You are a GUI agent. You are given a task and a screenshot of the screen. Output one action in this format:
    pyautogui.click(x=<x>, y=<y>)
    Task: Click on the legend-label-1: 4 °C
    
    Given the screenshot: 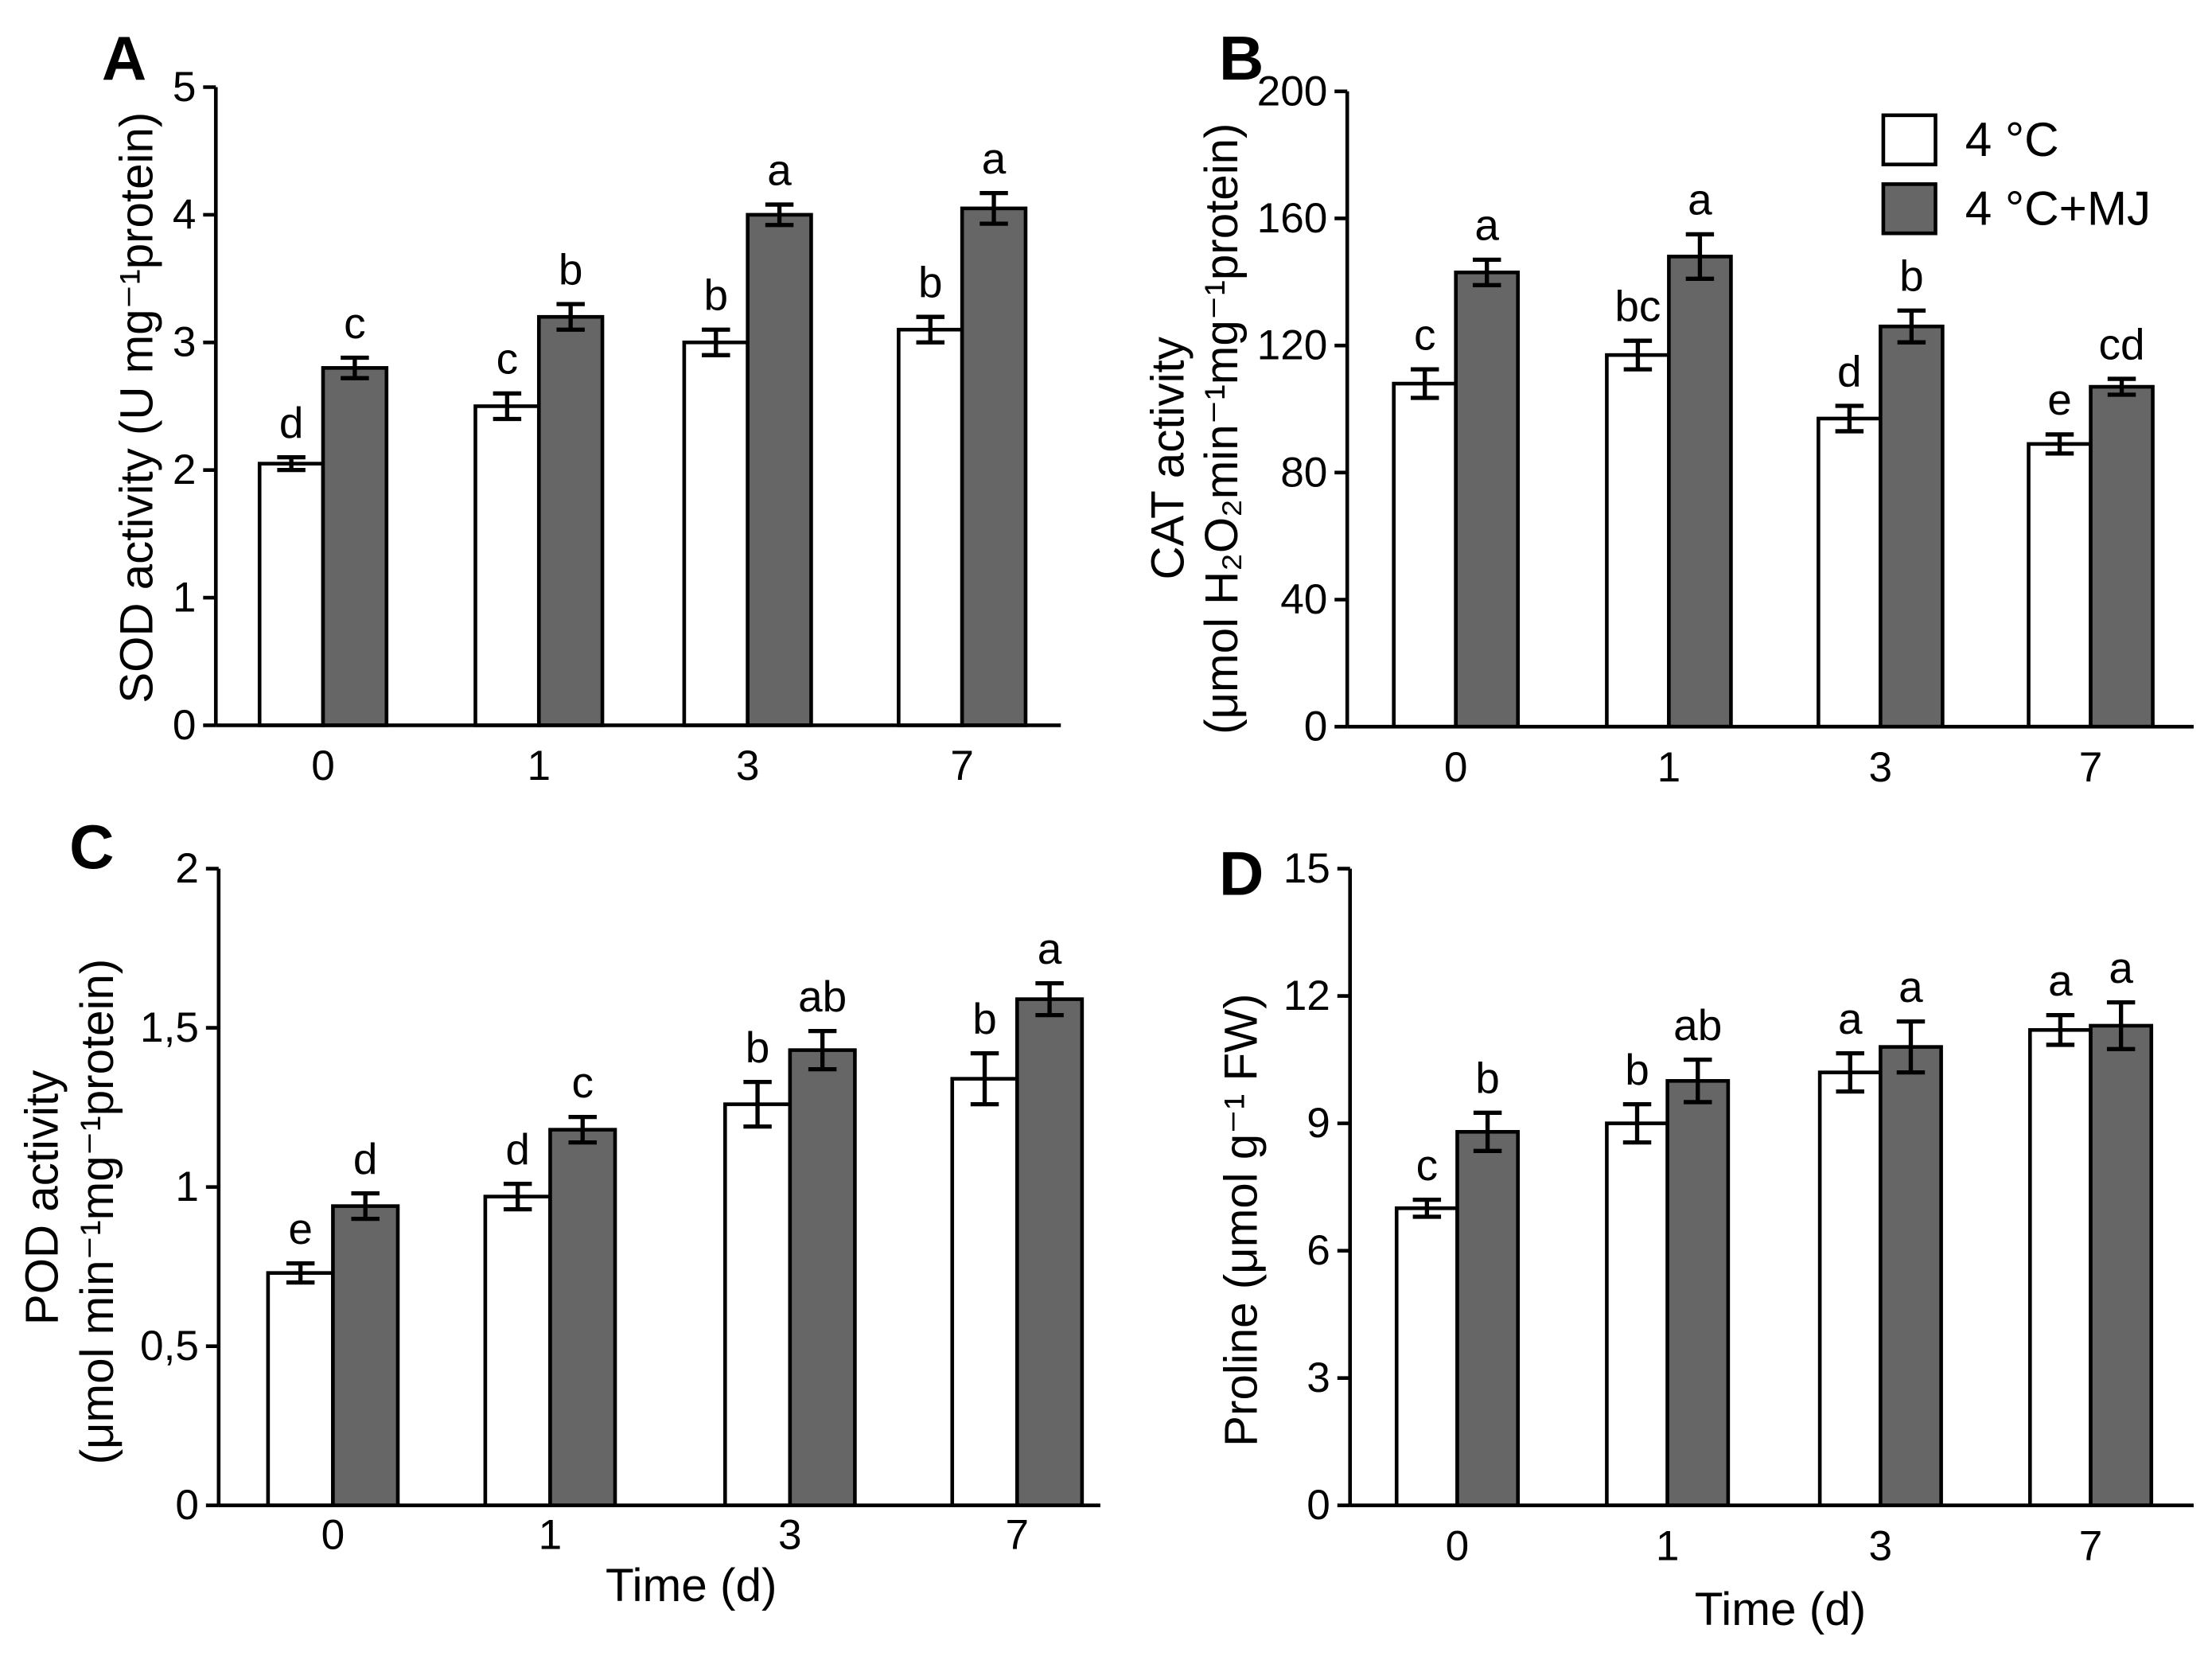 What is the action you would take?
    pyautogui.click(x=2012, y=139)
    